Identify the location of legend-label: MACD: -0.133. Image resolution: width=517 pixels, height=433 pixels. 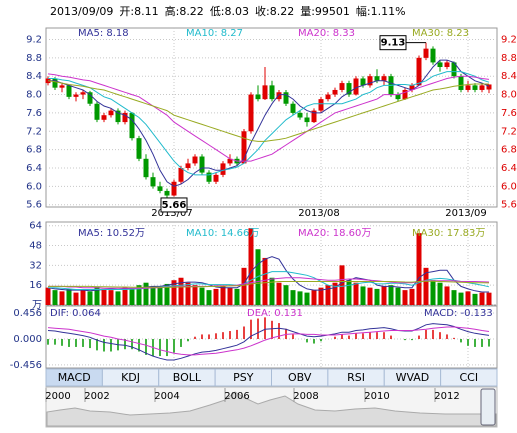
(458, 313).